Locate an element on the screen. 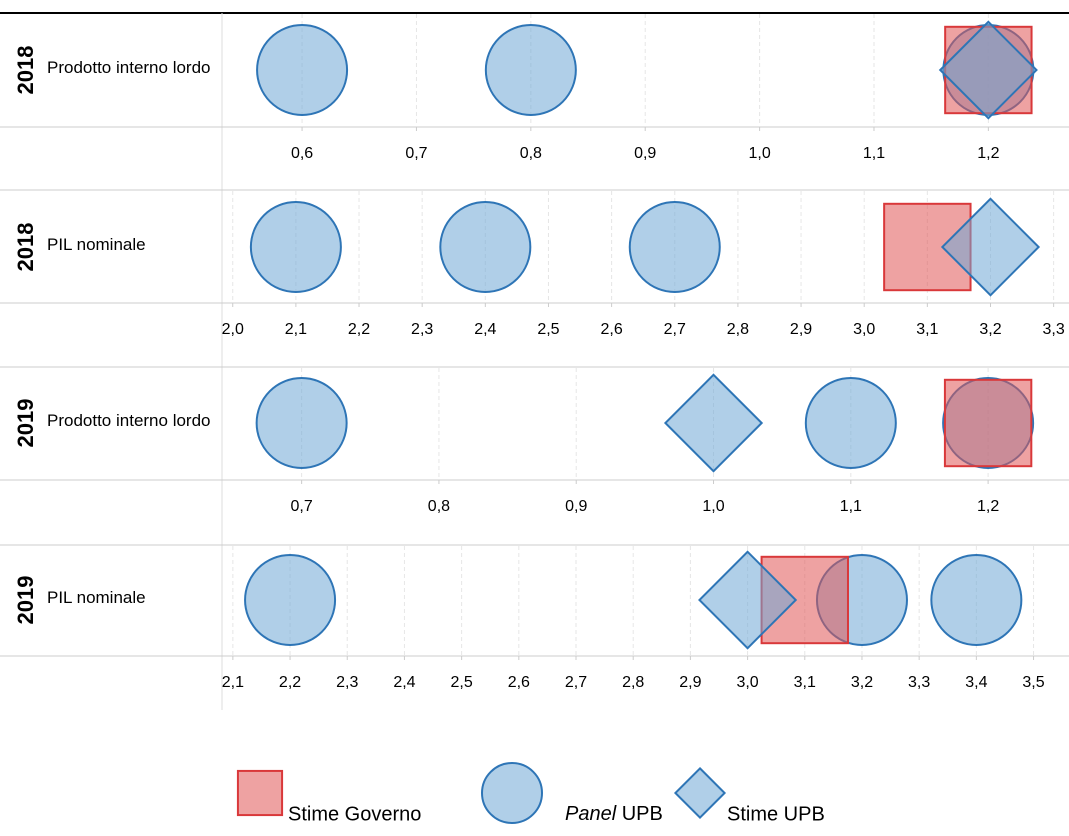 The image size is (1069, 836). legend-label: Stime Governo is located at coordinates (354, 814).